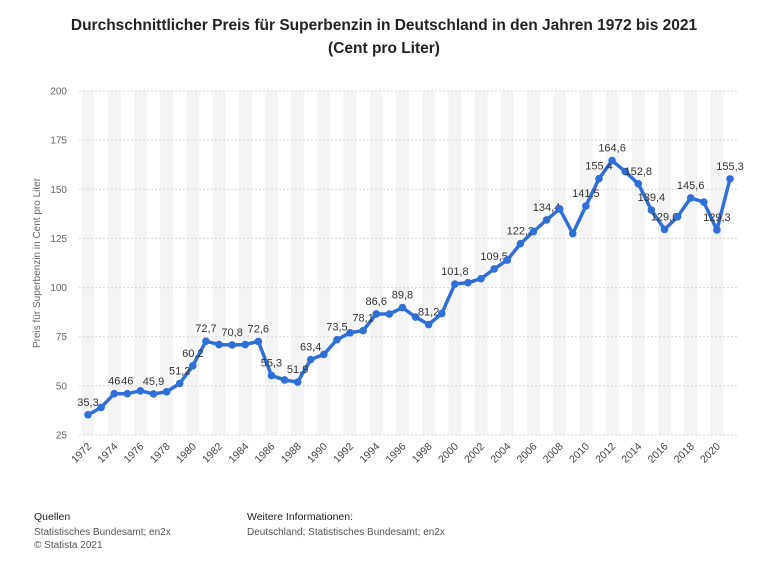 This screenshot has width=768, height=576. Describe the element at coordinates (291, 453) in the screenshot. I see `x-tick-label: 1988` at that location.